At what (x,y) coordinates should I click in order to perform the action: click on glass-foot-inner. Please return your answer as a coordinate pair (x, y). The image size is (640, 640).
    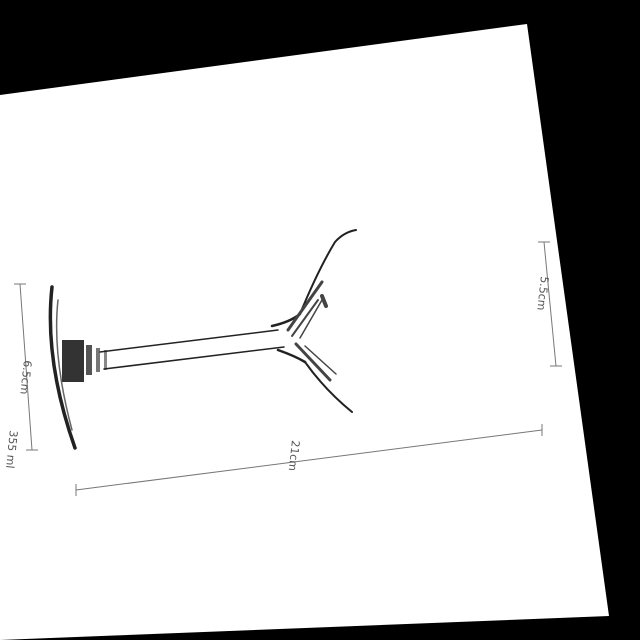
    Looking at the image, I should click on (64, 365).